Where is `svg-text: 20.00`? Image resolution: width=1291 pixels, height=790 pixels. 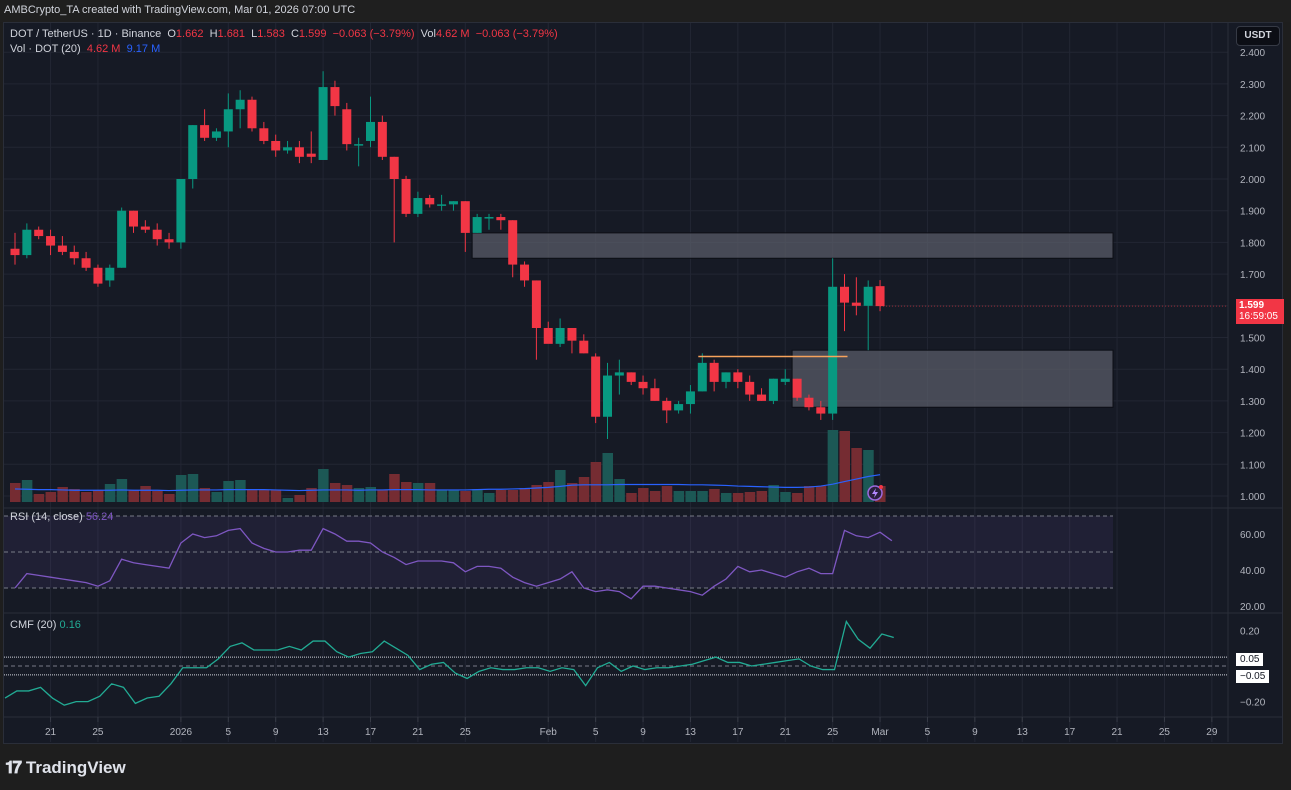
svg-text: 20.00 is located at coordinates (1252, 607).